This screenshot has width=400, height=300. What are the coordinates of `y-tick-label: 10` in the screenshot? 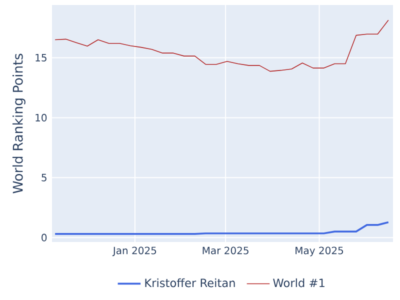 It's located at (41, 118).